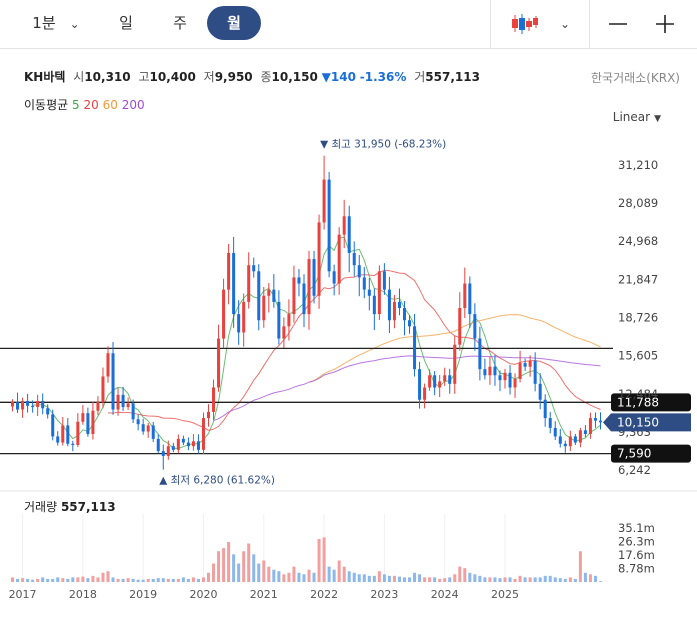 This screenshot has width=697, height=622. Describe the element at coordinates (126, 23) in the screenshot. I see `period-day-button: 일` at that location.